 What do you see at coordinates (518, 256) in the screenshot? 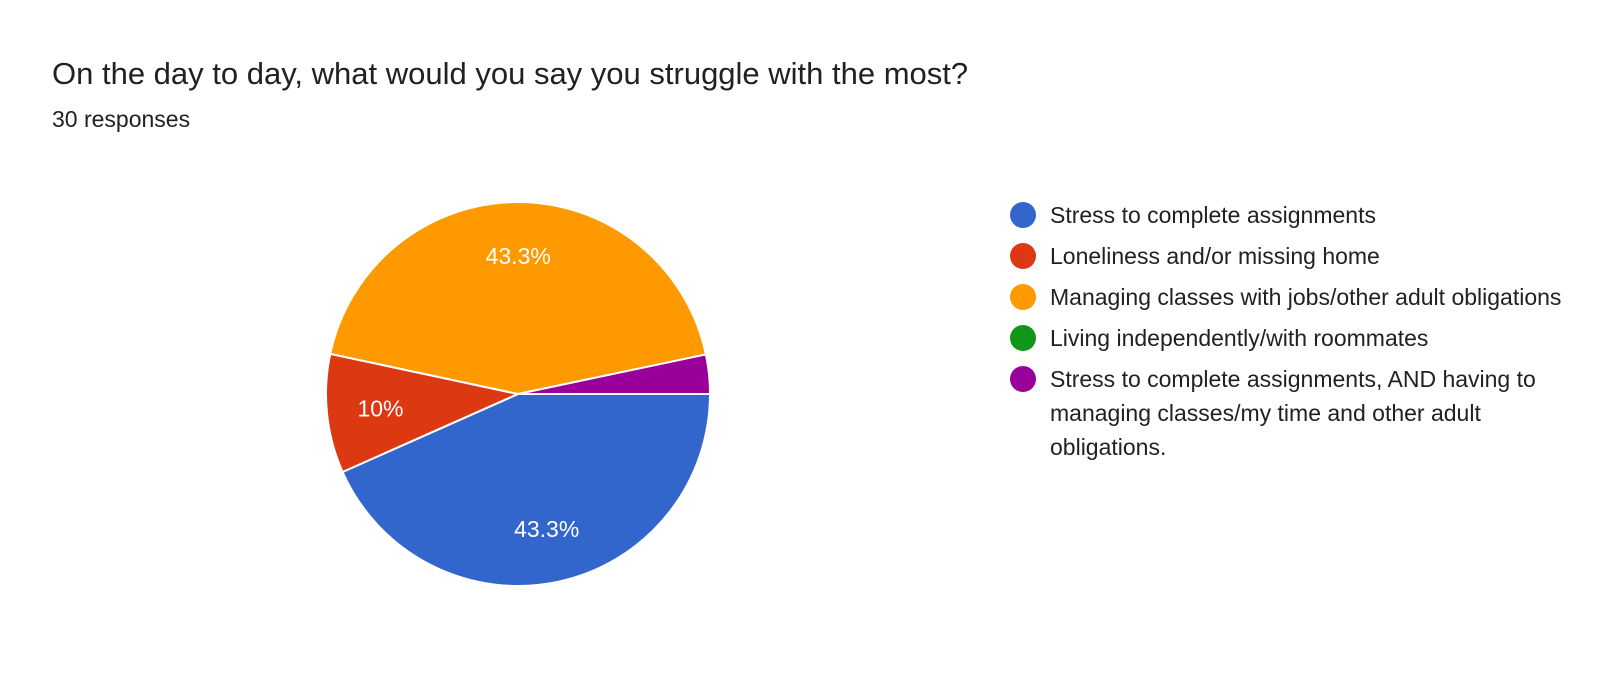
I see `slice-label-3: 43.3%` at bounding box center [518, 256].